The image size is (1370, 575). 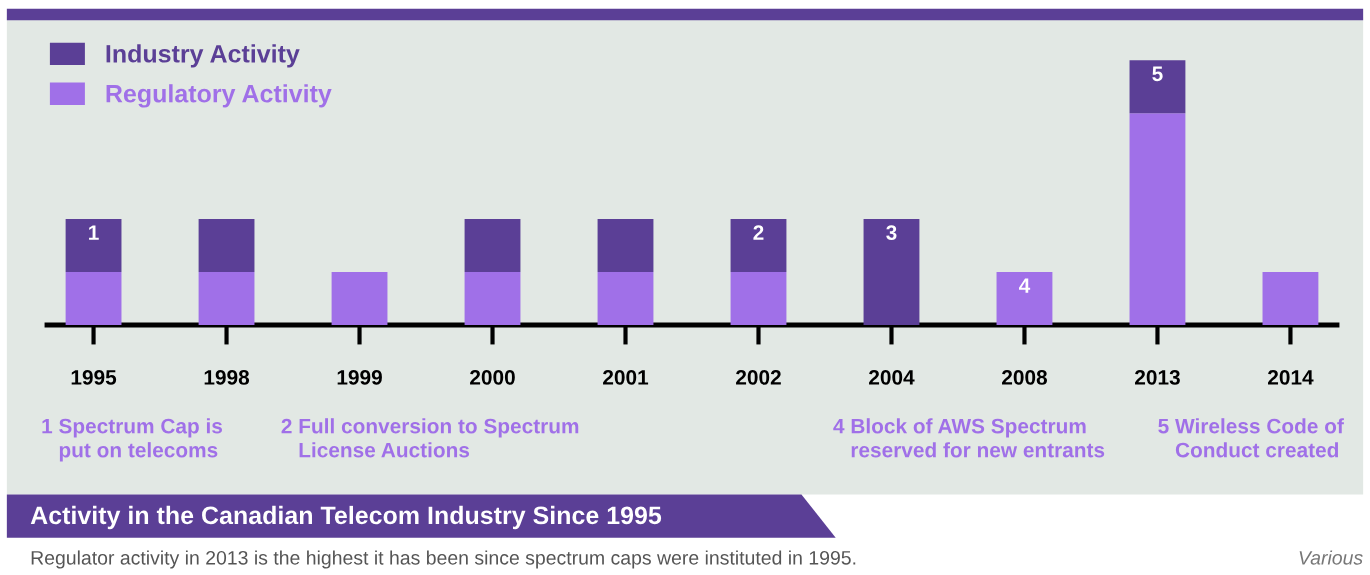 I want to click on annotation: 3, so click(x=891, y=233).